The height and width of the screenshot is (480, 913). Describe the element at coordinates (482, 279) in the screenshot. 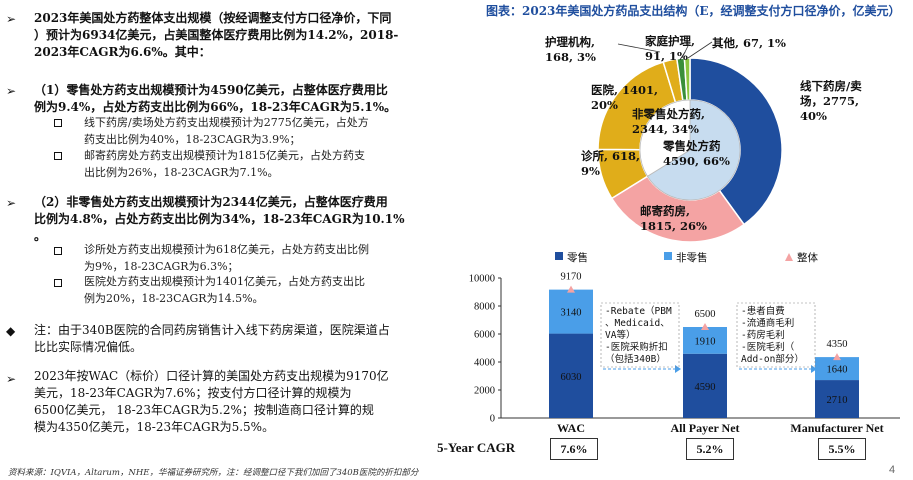

I see `y-tick-label: 10000` at that location.